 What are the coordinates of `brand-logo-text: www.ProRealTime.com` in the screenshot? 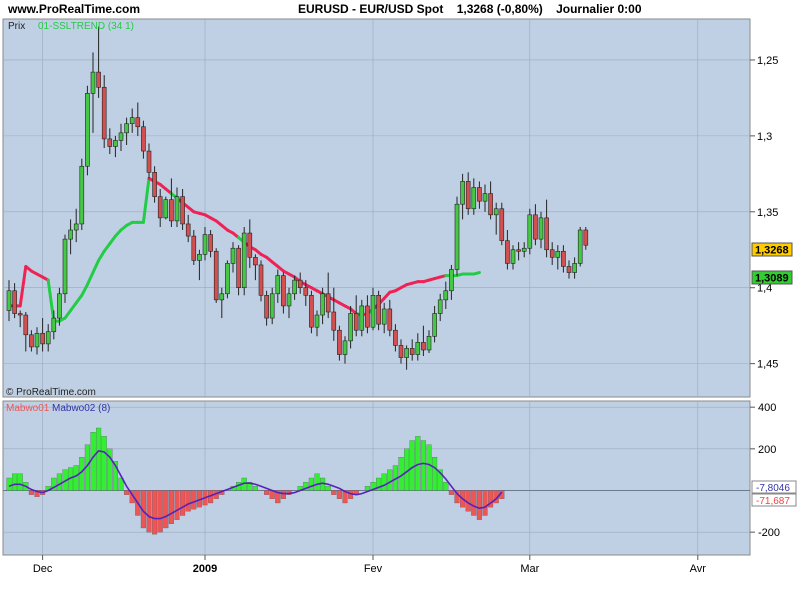 It's located at (74, 9).